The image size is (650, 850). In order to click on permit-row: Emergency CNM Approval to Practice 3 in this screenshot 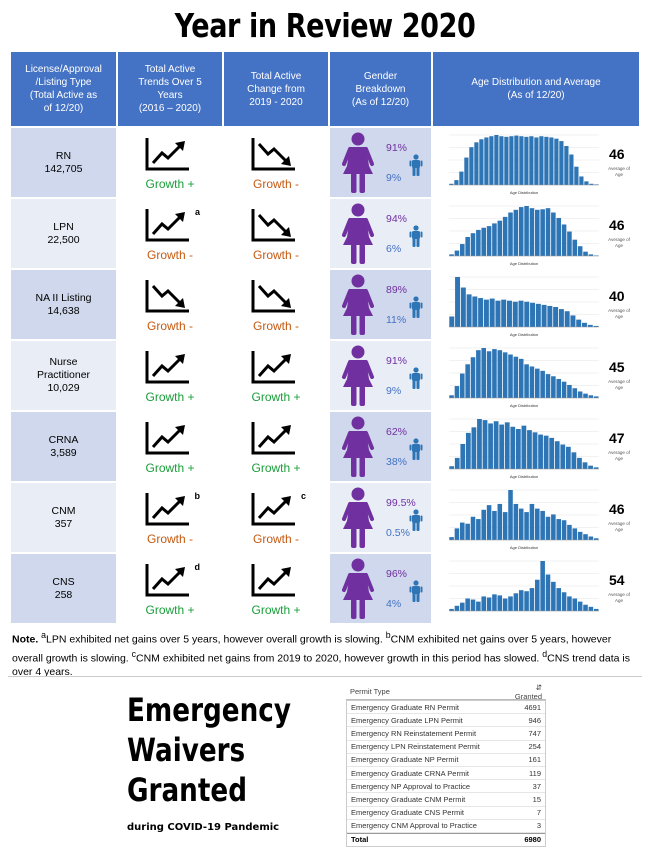, I will do `click(446, 826)`.